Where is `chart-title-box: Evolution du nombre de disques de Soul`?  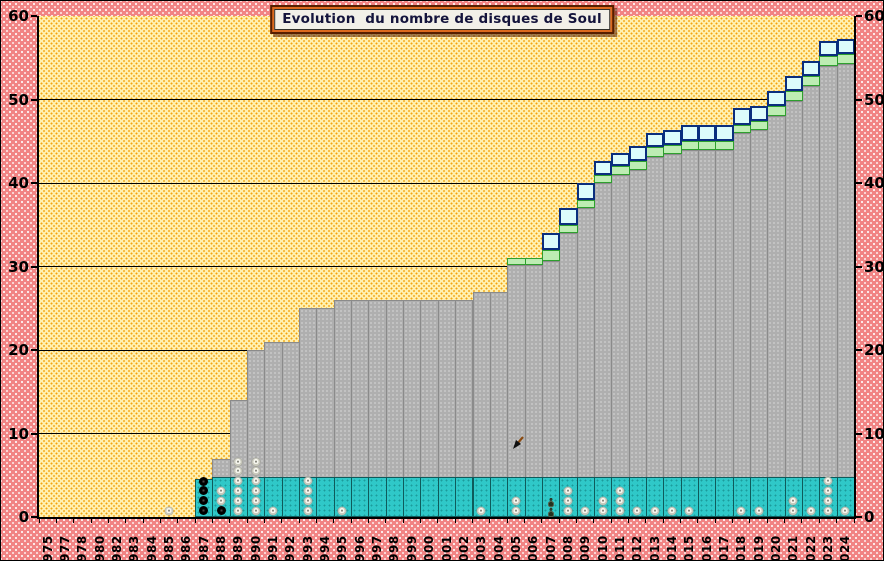
chart-title-box: Evolution du nombre de disques de Soul is located at coordinates (442, 19).